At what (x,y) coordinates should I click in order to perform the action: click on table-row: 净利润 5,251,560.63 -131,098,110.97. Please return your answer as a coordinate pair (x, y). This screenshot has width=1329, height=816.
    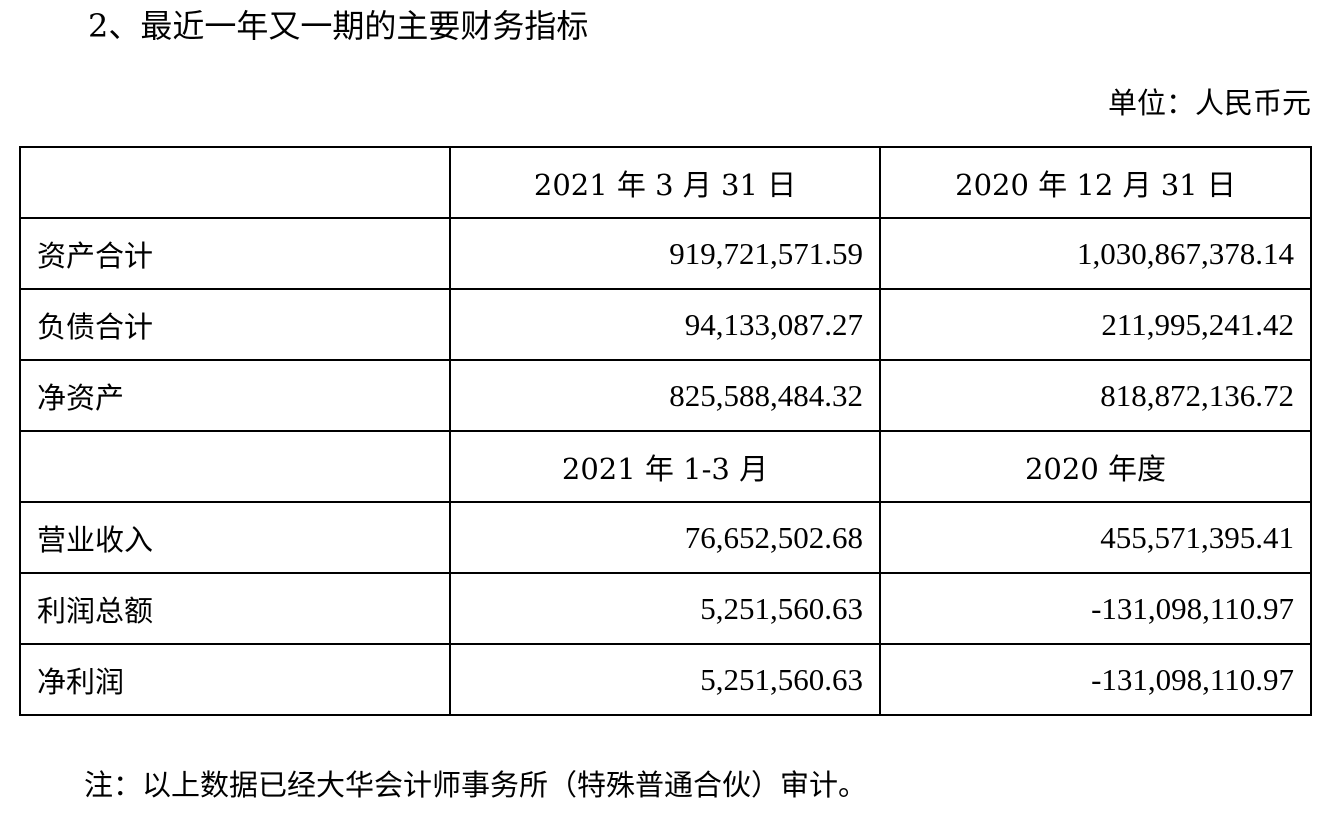
    Looking at the image, I should click on (665, 679).